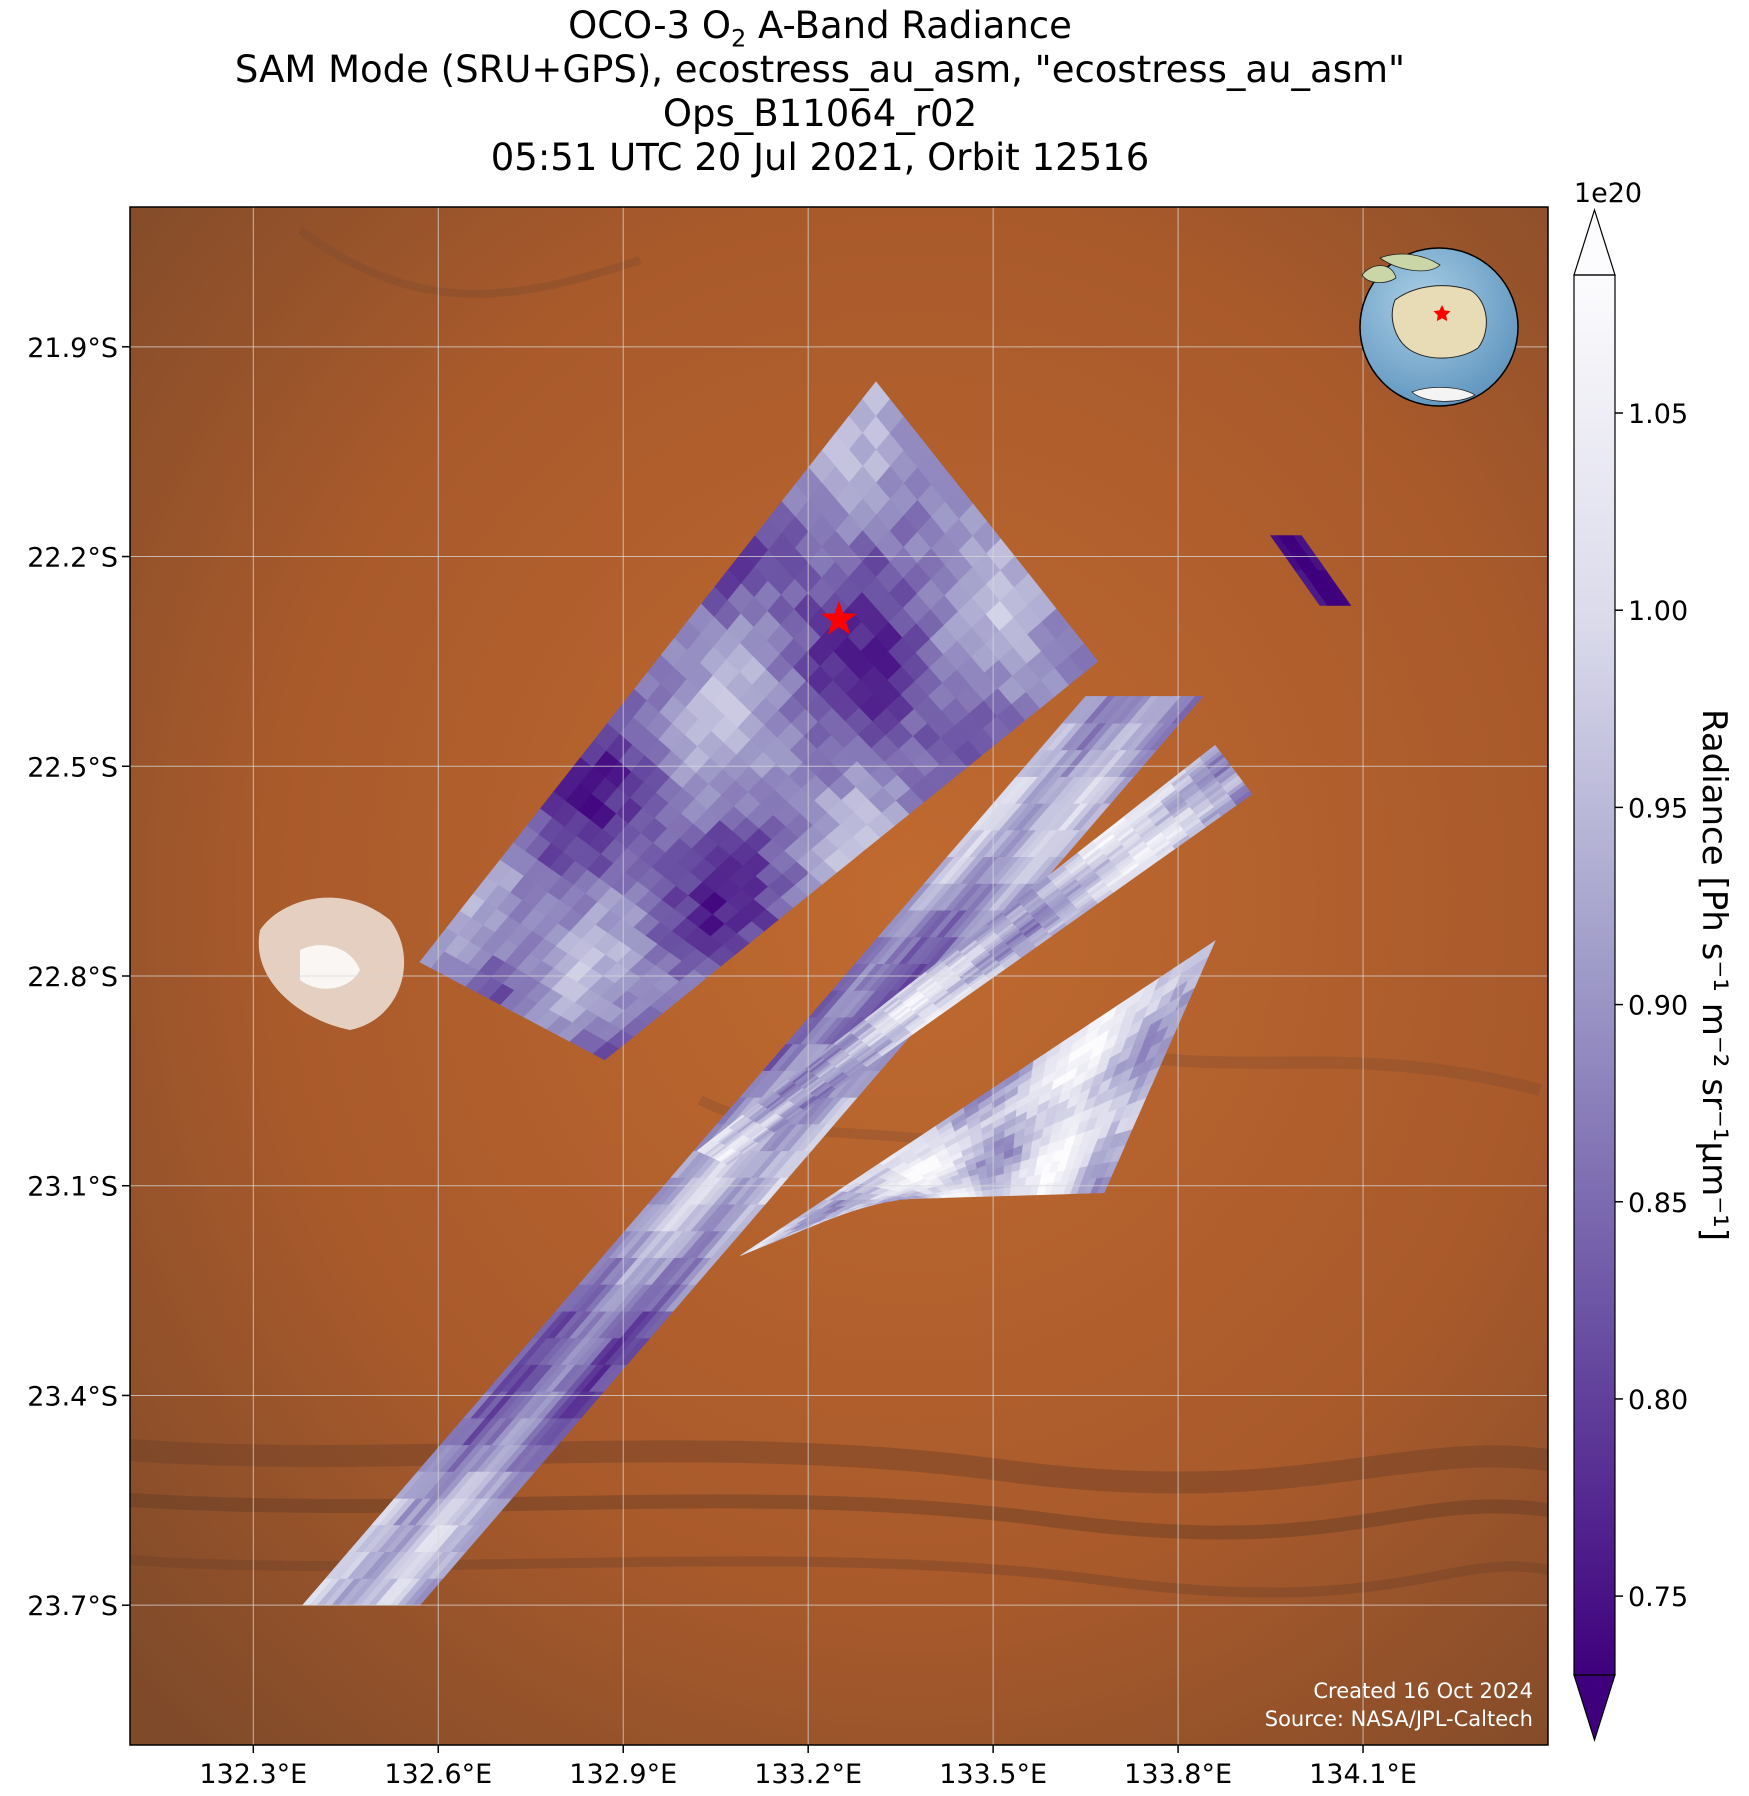  What do you see at coordinates (1442, 313) in the screenshot?
I see `globe-location-star` at bounding box center [1442, 313].